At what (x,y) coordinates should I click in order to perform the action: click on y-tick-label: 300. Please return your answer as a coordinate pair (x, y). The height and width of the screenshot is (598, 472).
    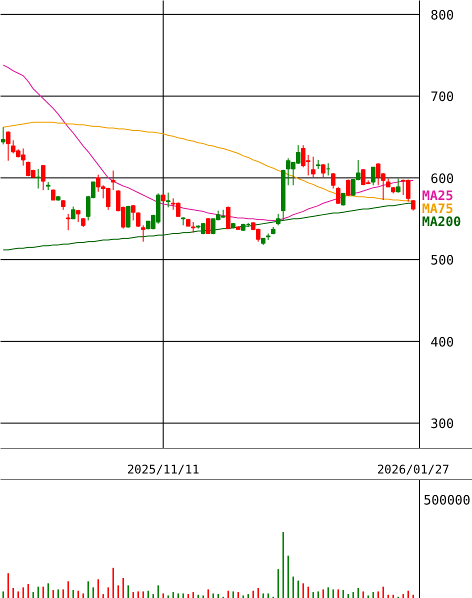
    Looking at the image, I should click on (442, 424).